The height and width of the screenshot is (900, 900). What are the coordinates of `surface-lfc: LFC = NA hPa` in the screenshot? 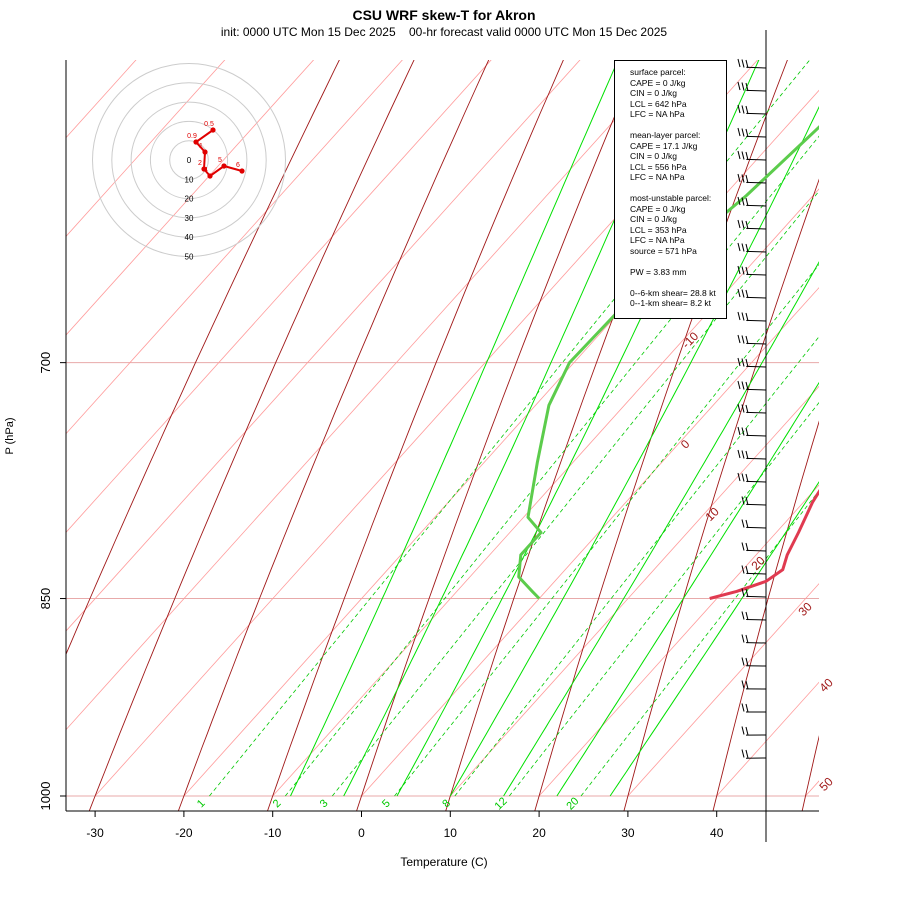 It's located at (657, 114).